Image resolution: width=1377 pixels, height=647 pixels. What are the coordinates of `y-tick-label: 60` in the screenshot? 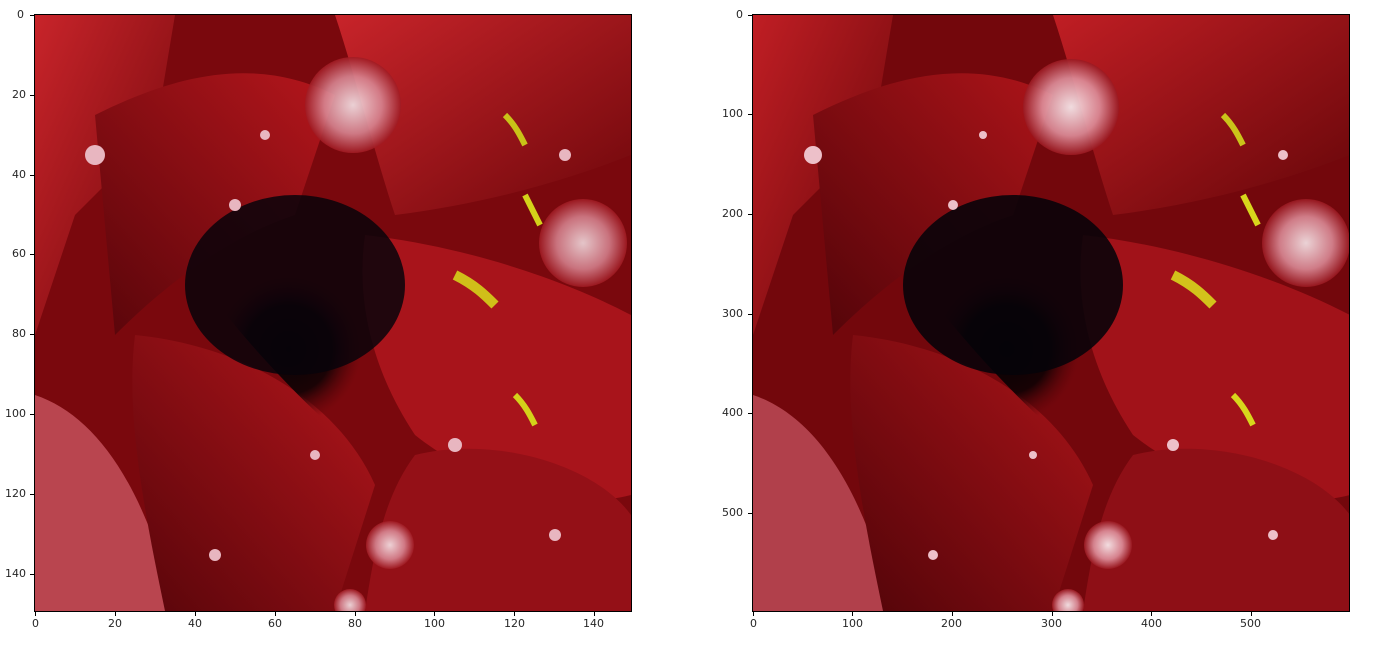 It's located at (19, 253).